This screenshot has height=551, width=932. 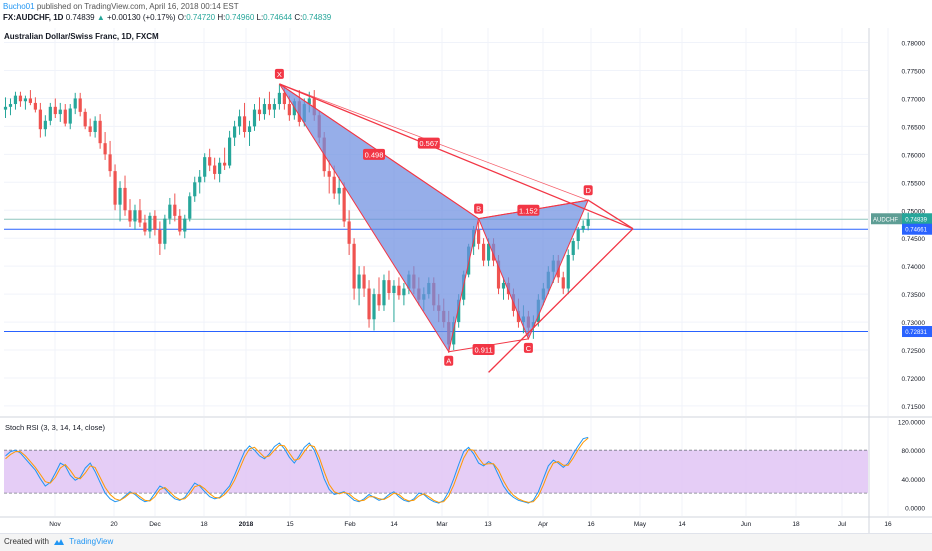 I want to click on price-tick-label: 0.78000, so click(x=914, y=44).